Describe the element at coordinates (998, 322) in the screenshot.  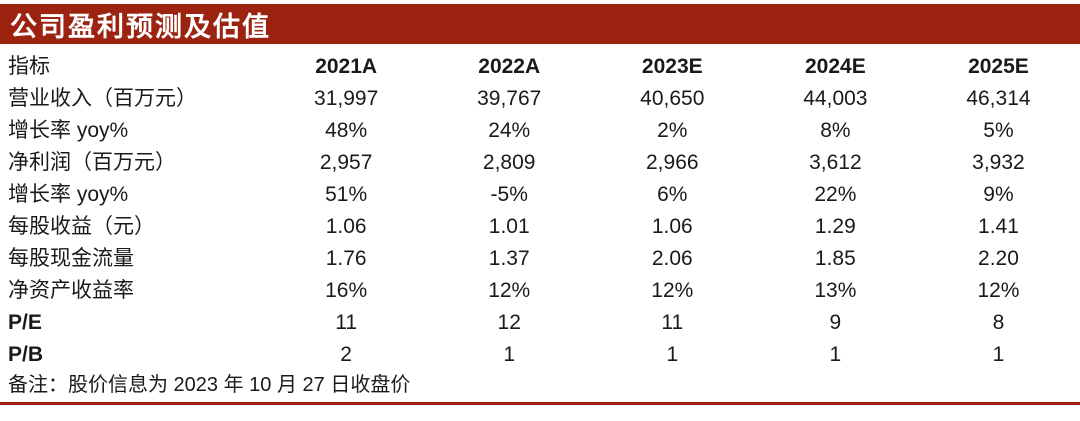
I see `cell-value: 8` at that location.